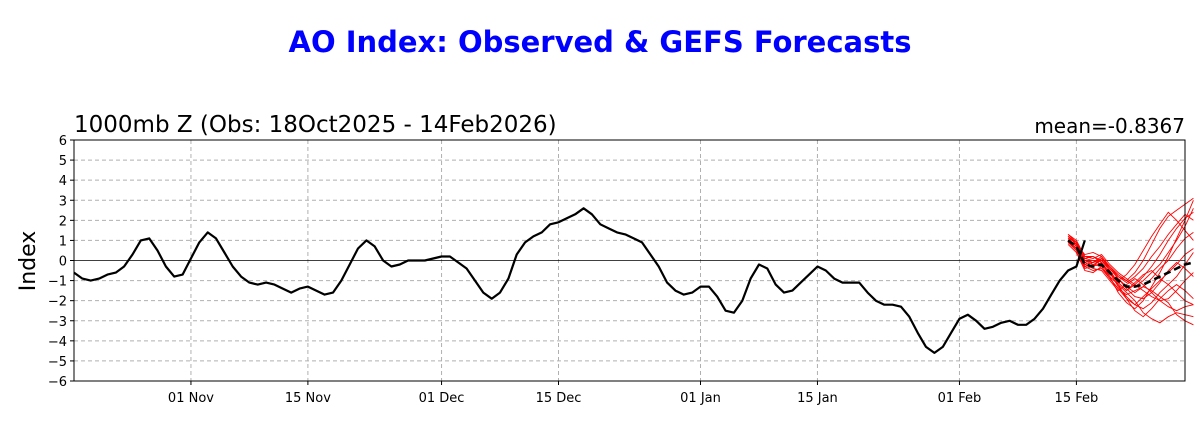  I want to click on y-tick-label: −2, so click(57, 302).